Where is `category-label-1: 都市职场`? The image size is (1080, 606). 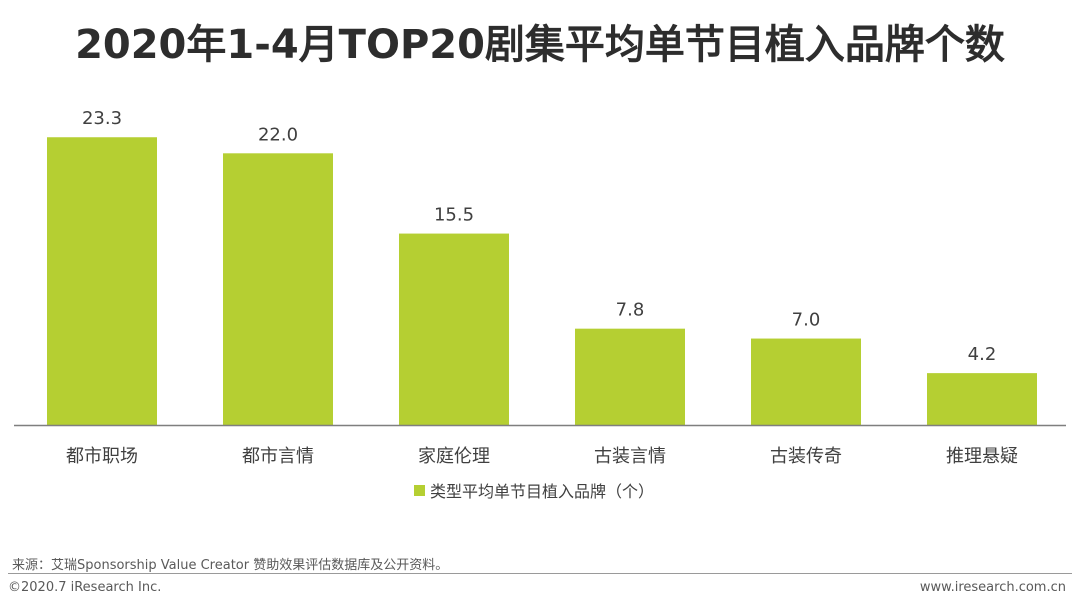
category-label-1: 都市职场 is located at coordinates (102, 456).